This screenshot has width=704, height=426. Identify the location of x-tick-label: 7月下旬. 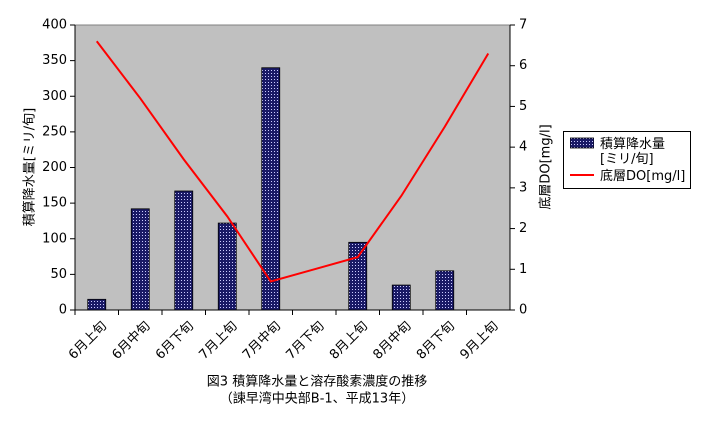
(306, 341).